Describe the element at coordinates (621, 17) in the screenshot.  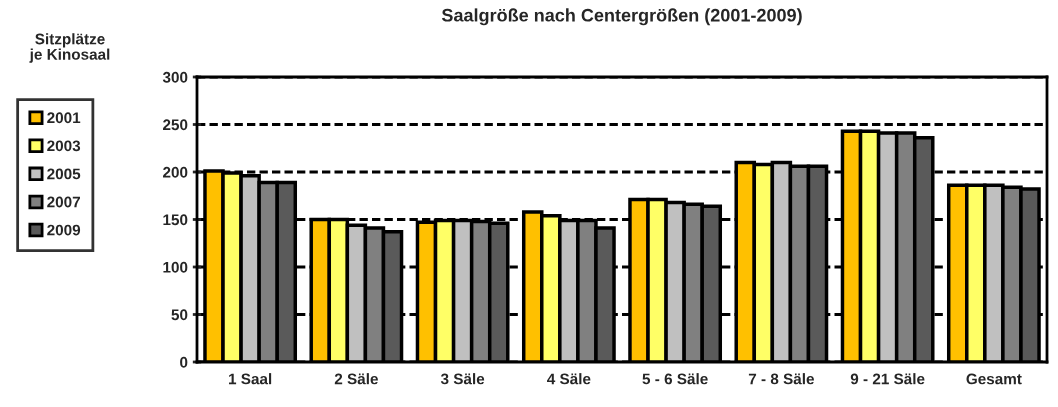
I see `chart-title: Saalgröße nach Centergrößen (2001-2009)` at that location.